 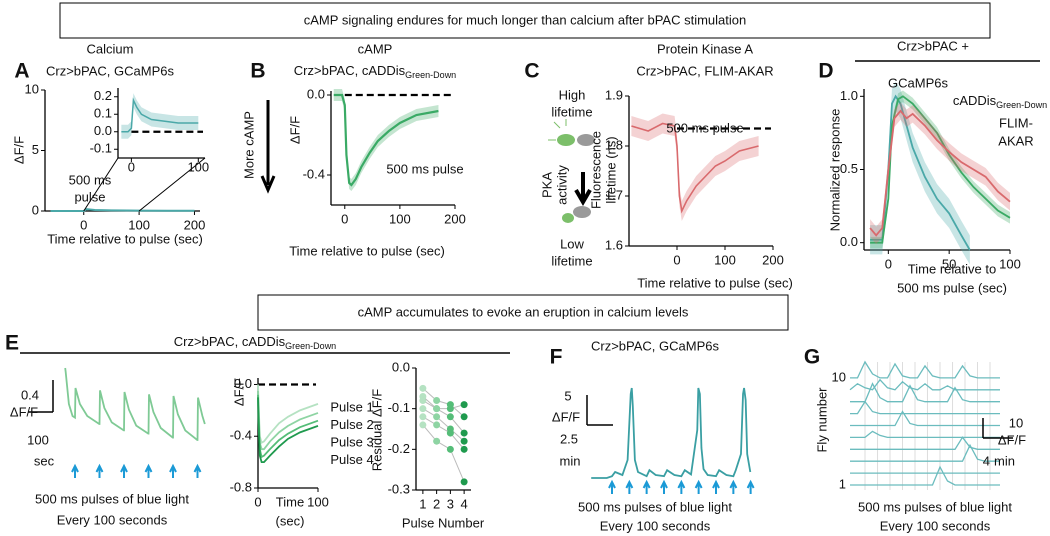 I want to click on x-tick-label: 2, so click(x=436, y=503).